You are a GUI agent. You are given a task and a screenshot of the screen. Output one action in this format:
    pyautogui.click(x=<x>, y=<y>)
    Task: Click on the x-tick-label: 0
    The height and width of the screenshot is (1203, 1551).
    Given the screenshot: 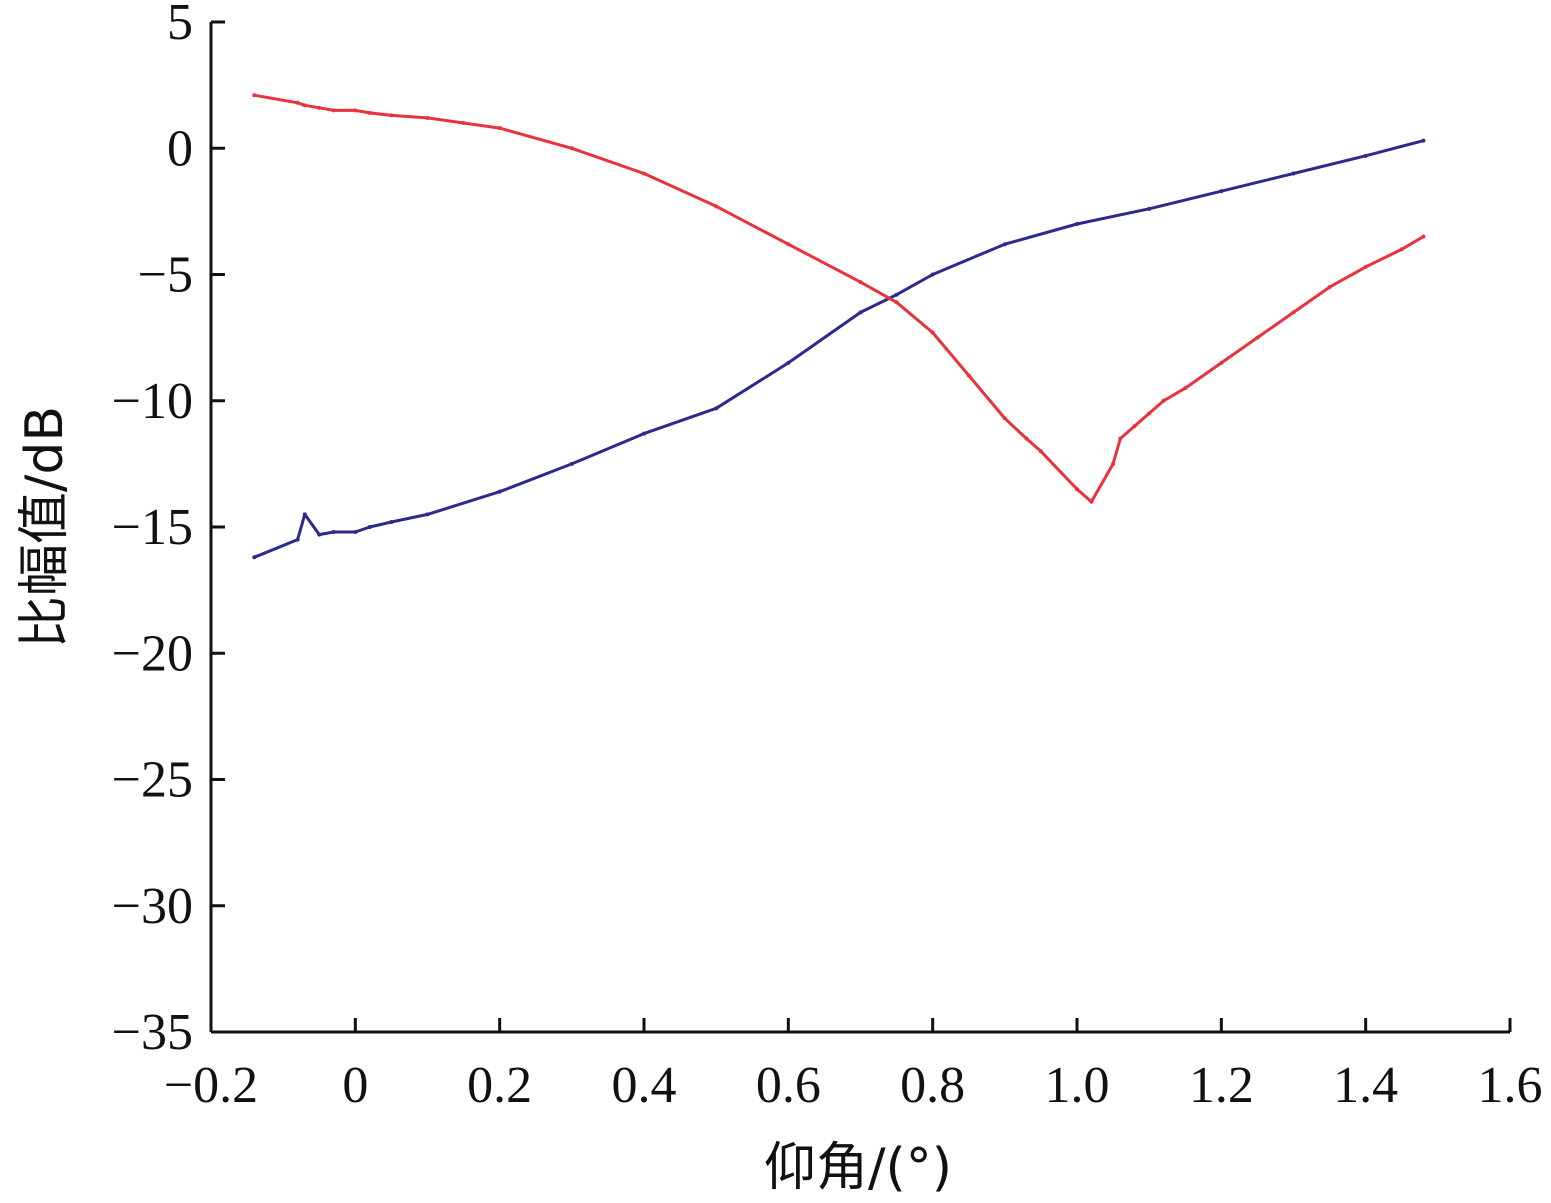 What is the action you would take?
    pyautogui.click(x=355, y=1085)
    